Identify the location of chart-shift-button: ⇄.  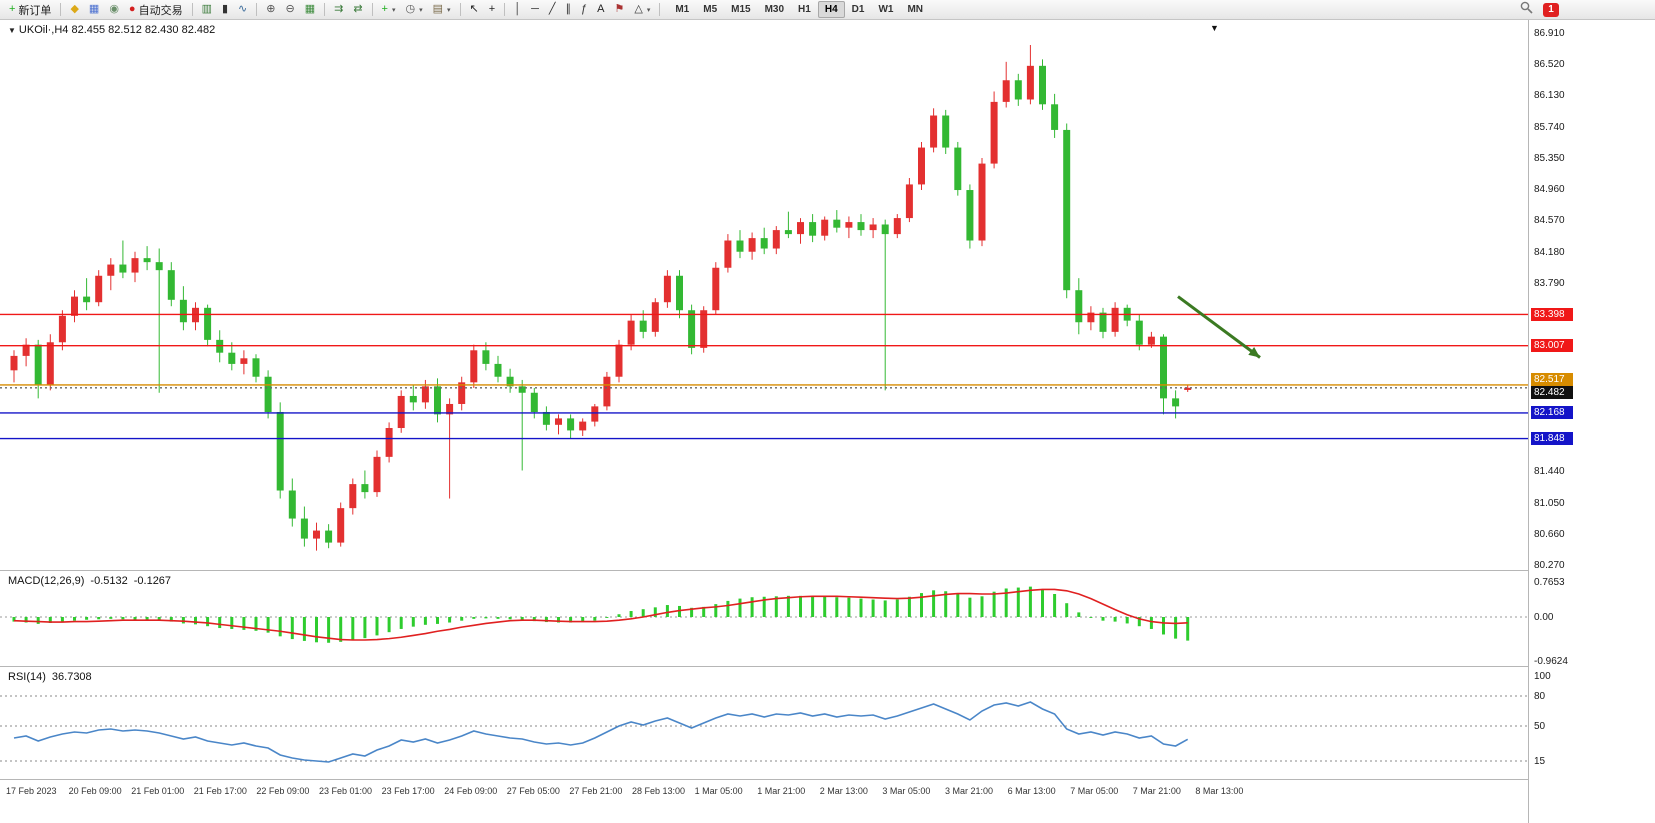
(357, 9).